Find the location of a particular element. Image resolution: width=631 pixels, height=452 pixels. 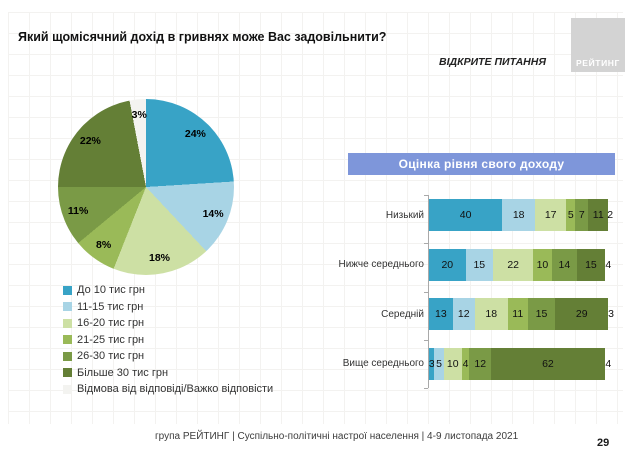

bar-track: 20 15 22 10 14 15 4 is located at coordinates (520, 264).